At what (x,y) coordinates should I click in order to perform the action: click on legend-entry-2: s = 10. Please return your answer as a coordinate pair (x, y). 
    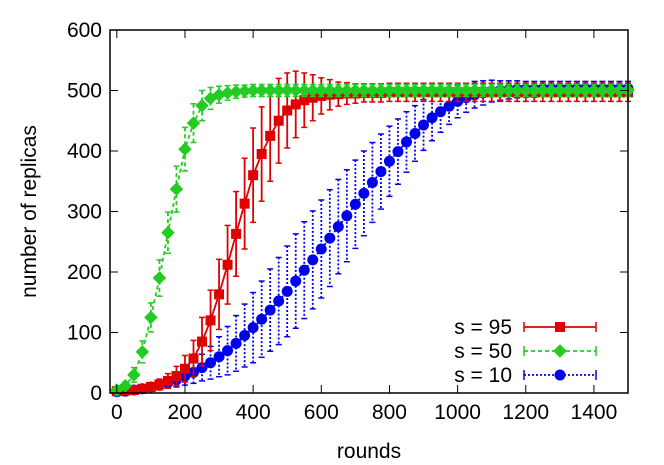
    Looking at the image, I should click on (525, 375).